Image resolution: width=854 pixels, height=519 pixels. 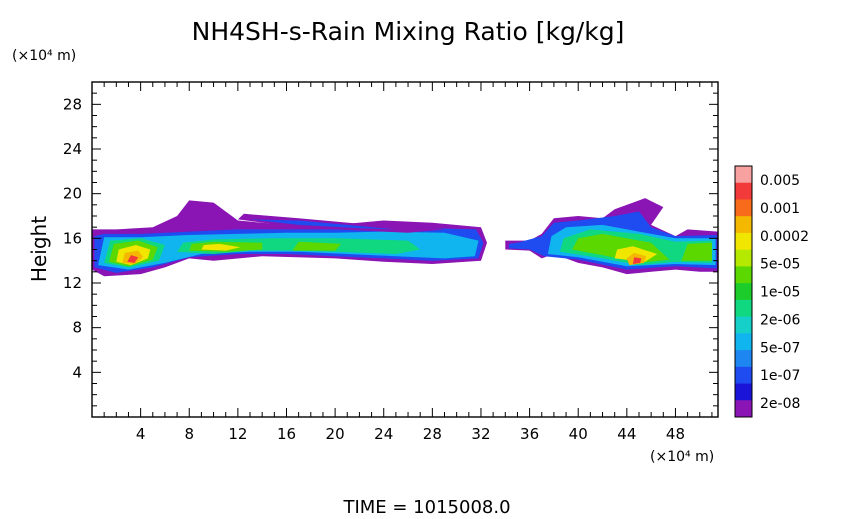 What do you see at coordinates (77, 328) in the screenshot?
I see `y-tick-label: 8` at bounding box center [77, 328].